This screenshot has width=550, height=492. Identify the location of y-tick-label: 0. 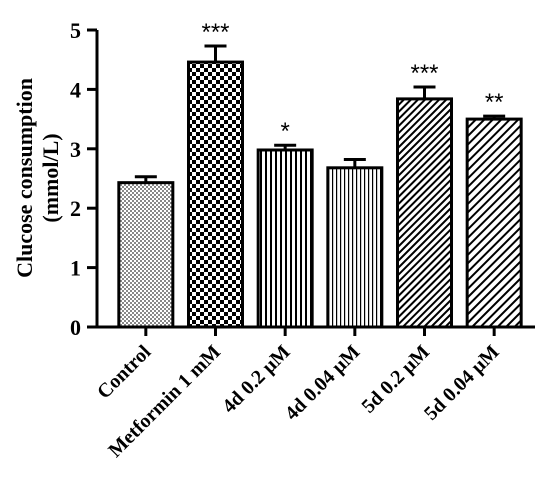
(75, 327).